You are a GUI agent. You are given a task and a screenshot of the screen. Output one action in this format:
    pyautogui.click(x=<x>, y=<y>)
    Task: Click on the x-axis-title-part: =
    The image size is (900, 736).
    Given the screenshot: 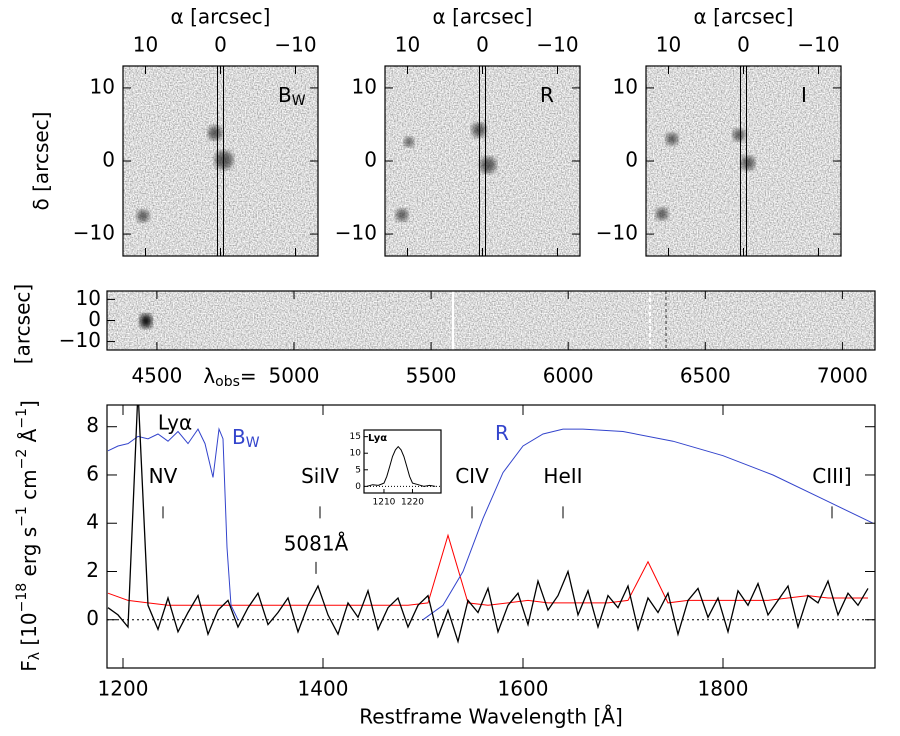 What is the action you would take?
    pyautogui.click(x=248, y=376)
    